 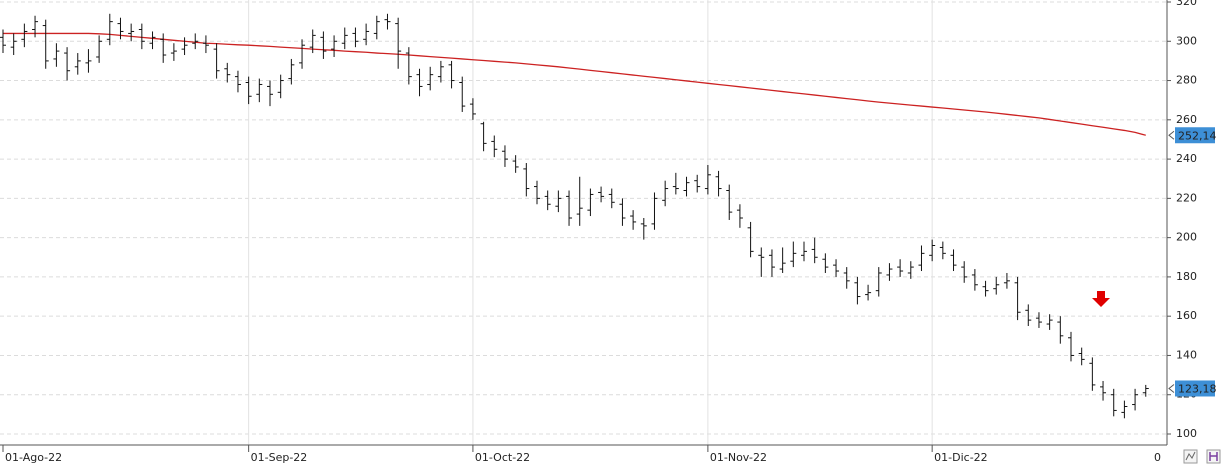 What do you see at coordinates (1186, 80) in the screenshot?
I see `y-tick-label: 280` at bounding box center [1186, 80].